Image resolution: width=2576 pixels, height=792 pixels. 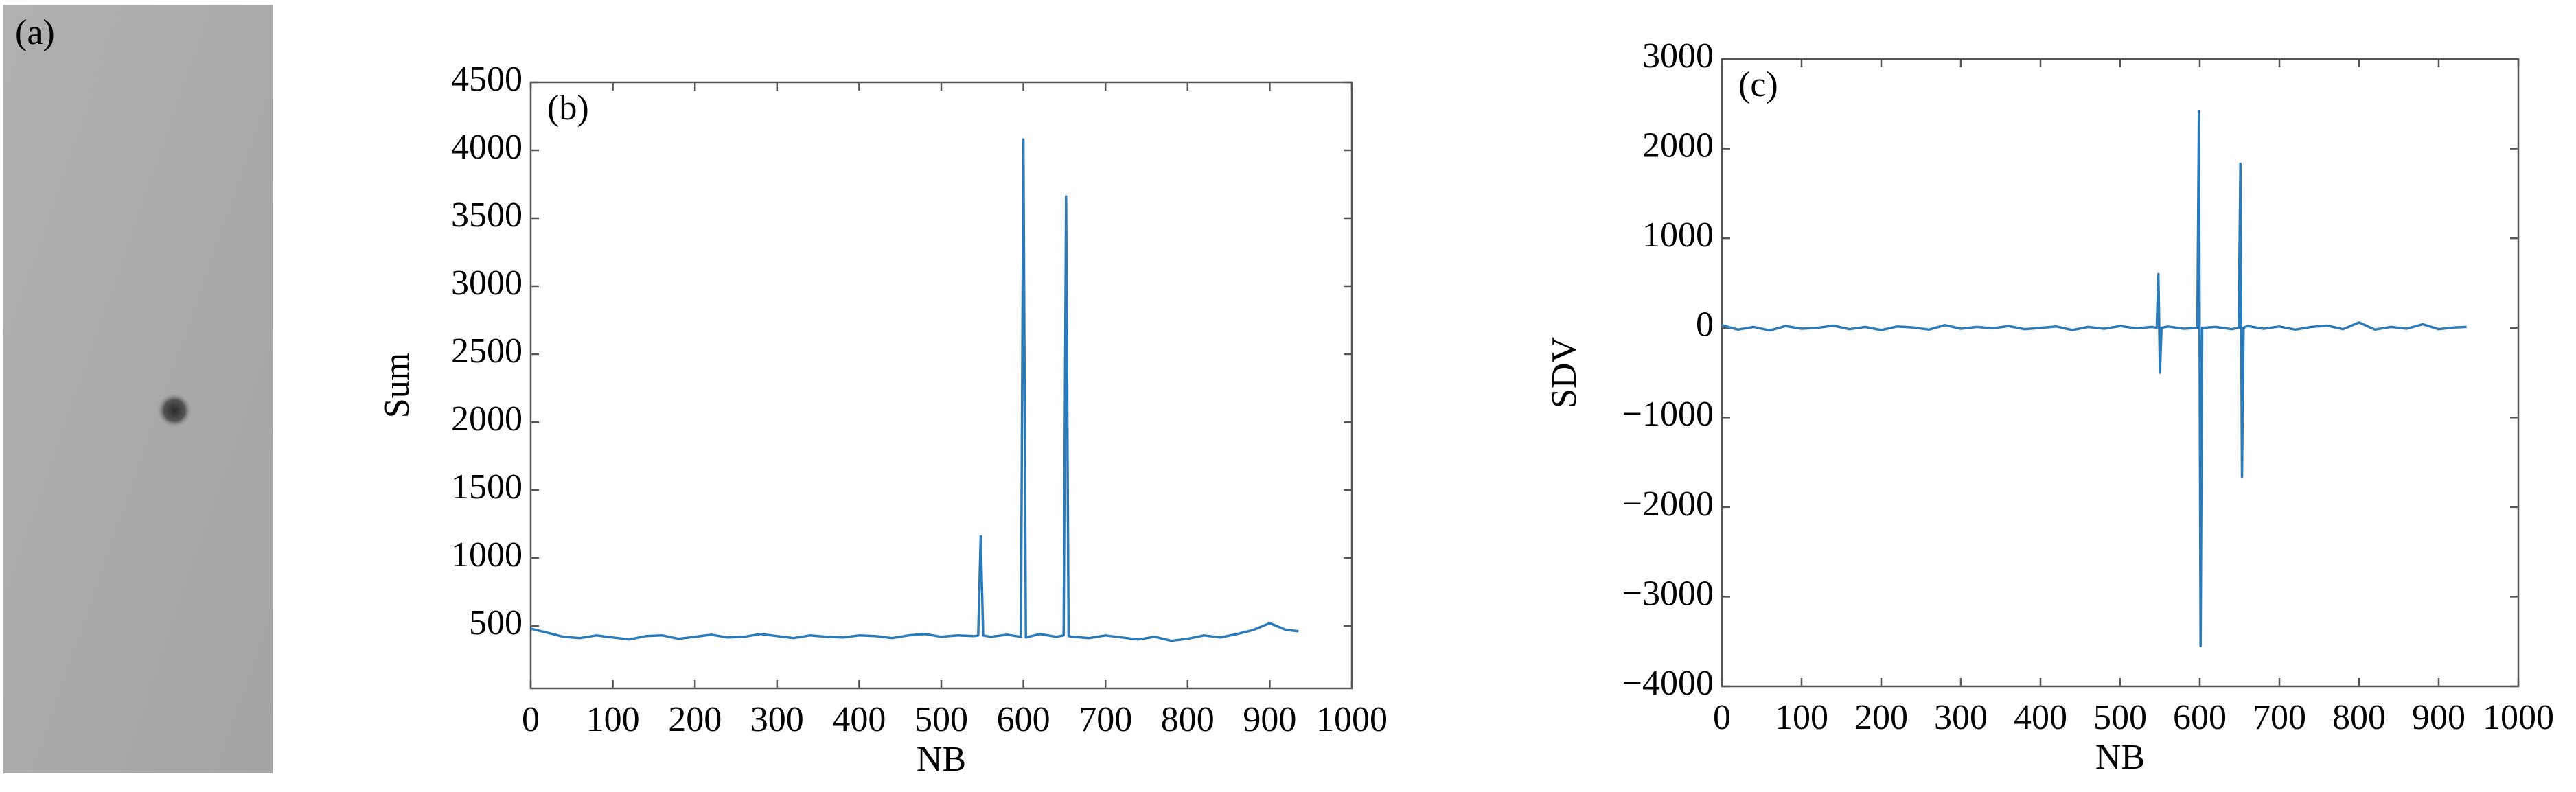 I want to click on y-tick-label: −1000, so click(x=1668, y=414).